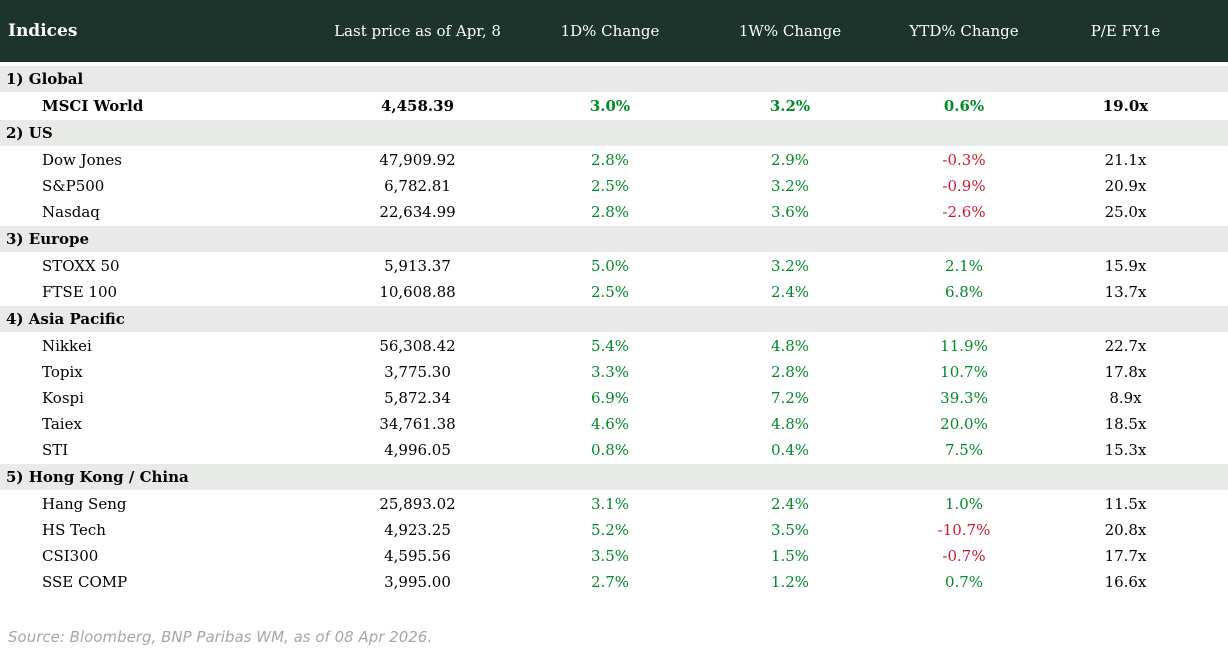  Describe the element at coordinates (417, 31) in the screenshot. I see `col-header-last-price: Last price as of Apr, 8` at that location.